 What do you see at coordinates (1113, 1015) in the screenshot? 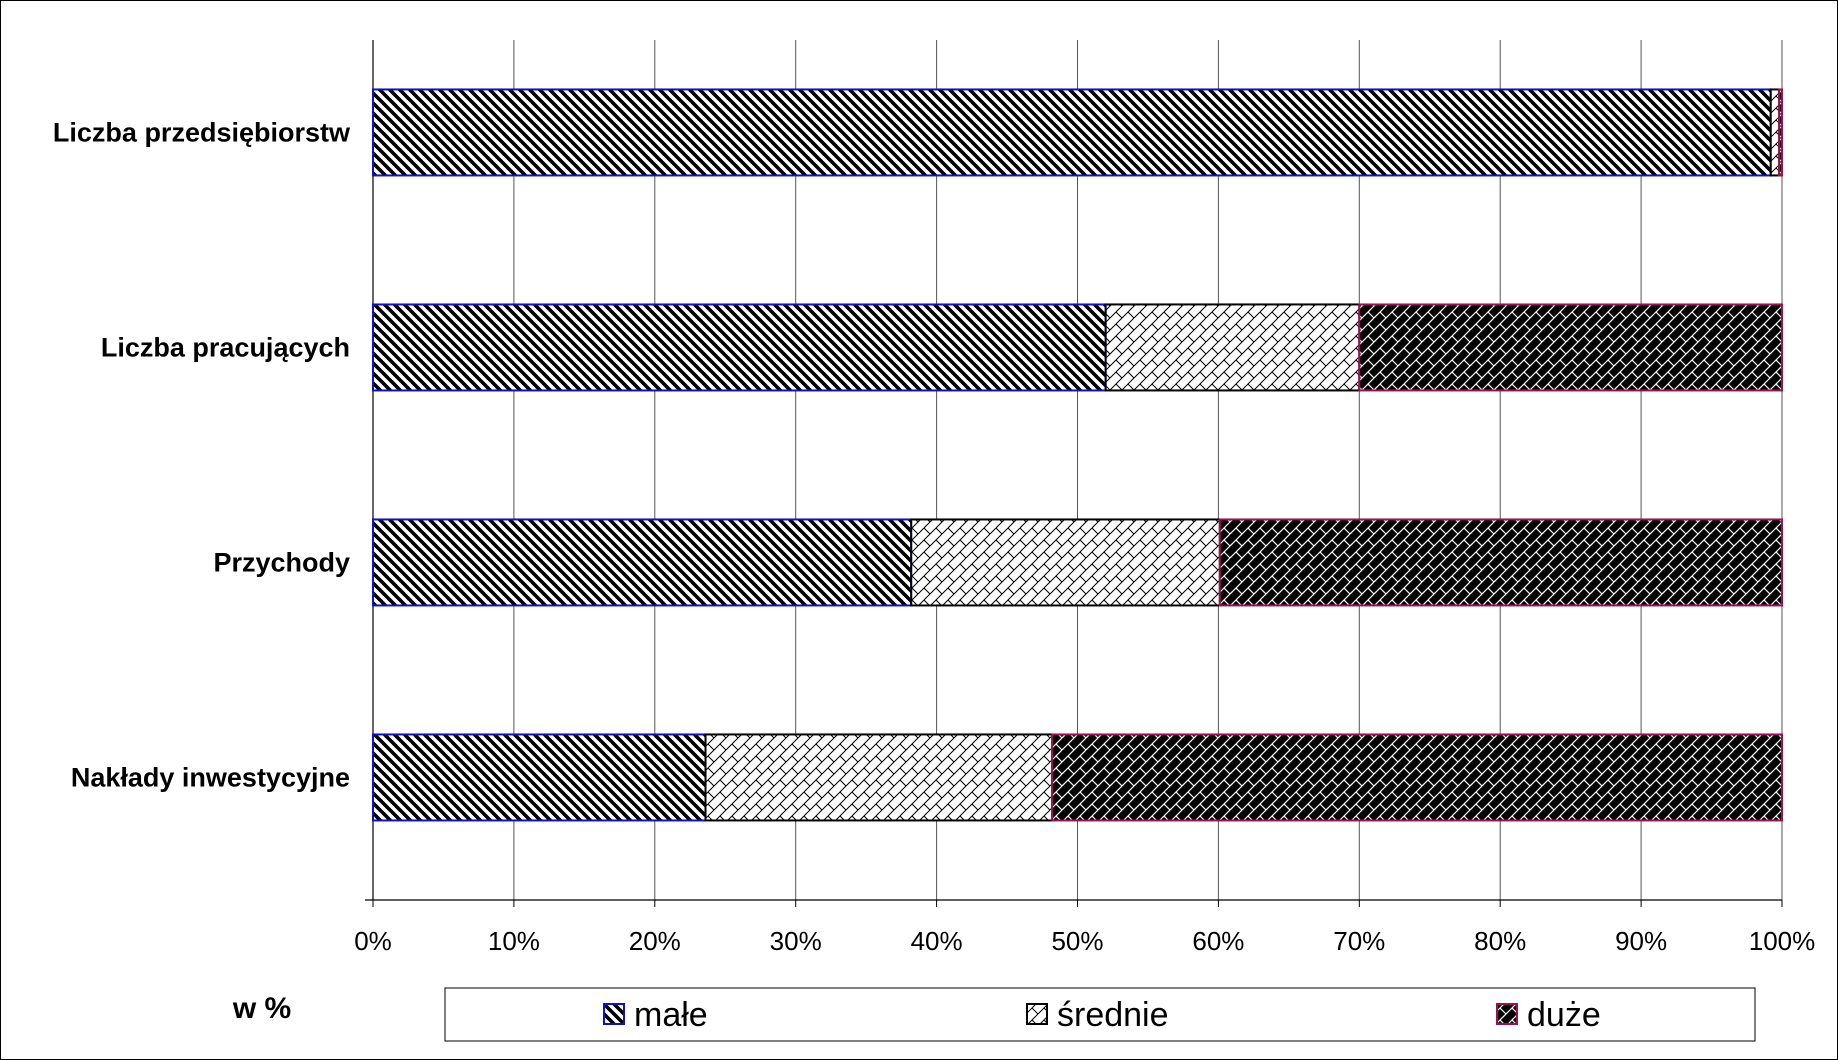
I see `legend-label-srednie: średnie` at bounding box center [1113, 1015].